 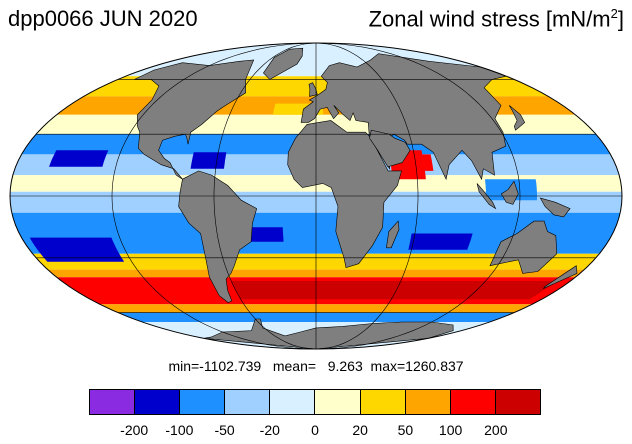 What do you see at coordinates (134, 430) in the screenshot?
I see `colorbar-tick-label: -200` at bounding box center [134, 430].